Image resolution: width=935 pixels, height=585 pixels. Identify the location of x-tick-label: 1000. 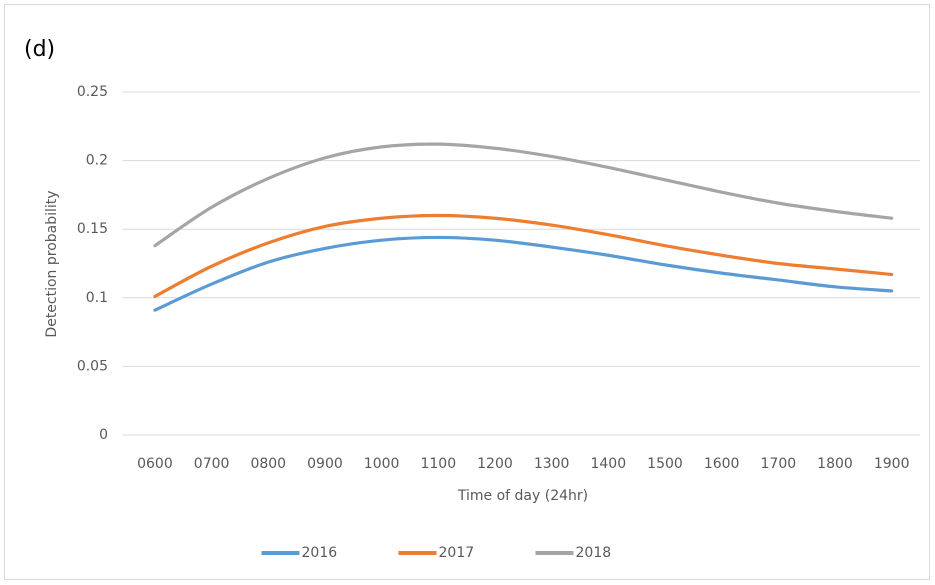
(382, 464).